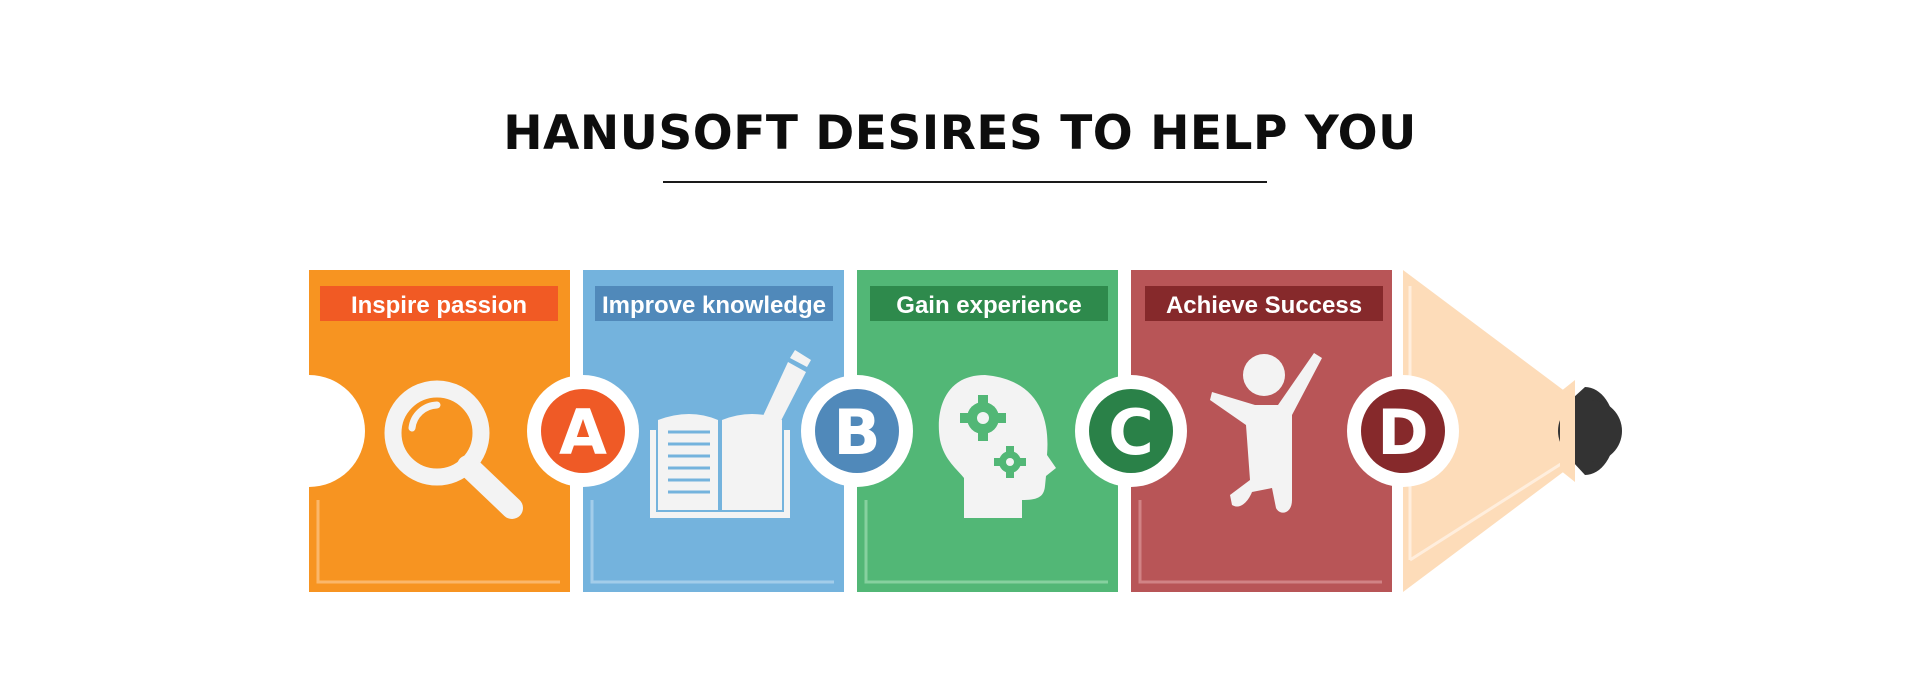  I want to click on badge-B: B, so click(857, 431).